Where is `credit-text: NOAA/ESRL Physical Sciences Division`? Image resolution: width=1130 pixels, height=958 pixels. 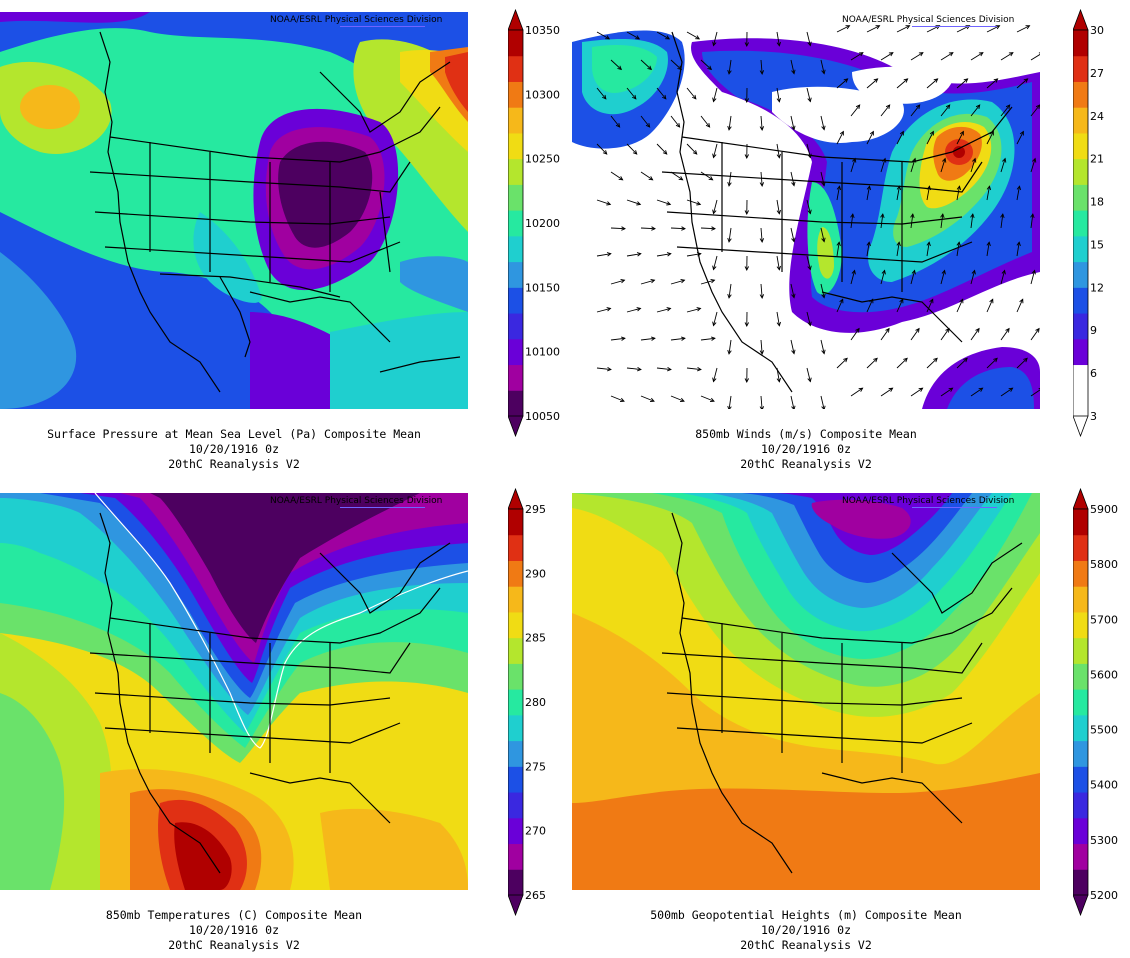
credit-text: NOAA/ESRL Physical Sciences Division is located at coordinates (356, 501).